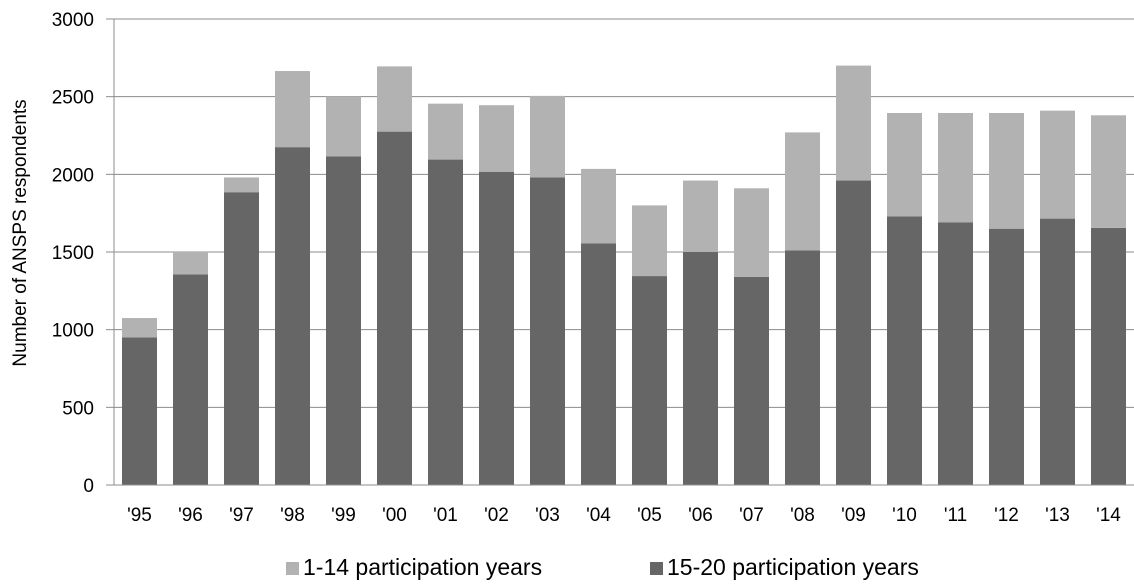 The height and width of the screenshot is (586, 1134). What do you see at coordinates (241, 515) in the screenshot?
I see `x-tick-label: '97` at bounding box center [241, 515].